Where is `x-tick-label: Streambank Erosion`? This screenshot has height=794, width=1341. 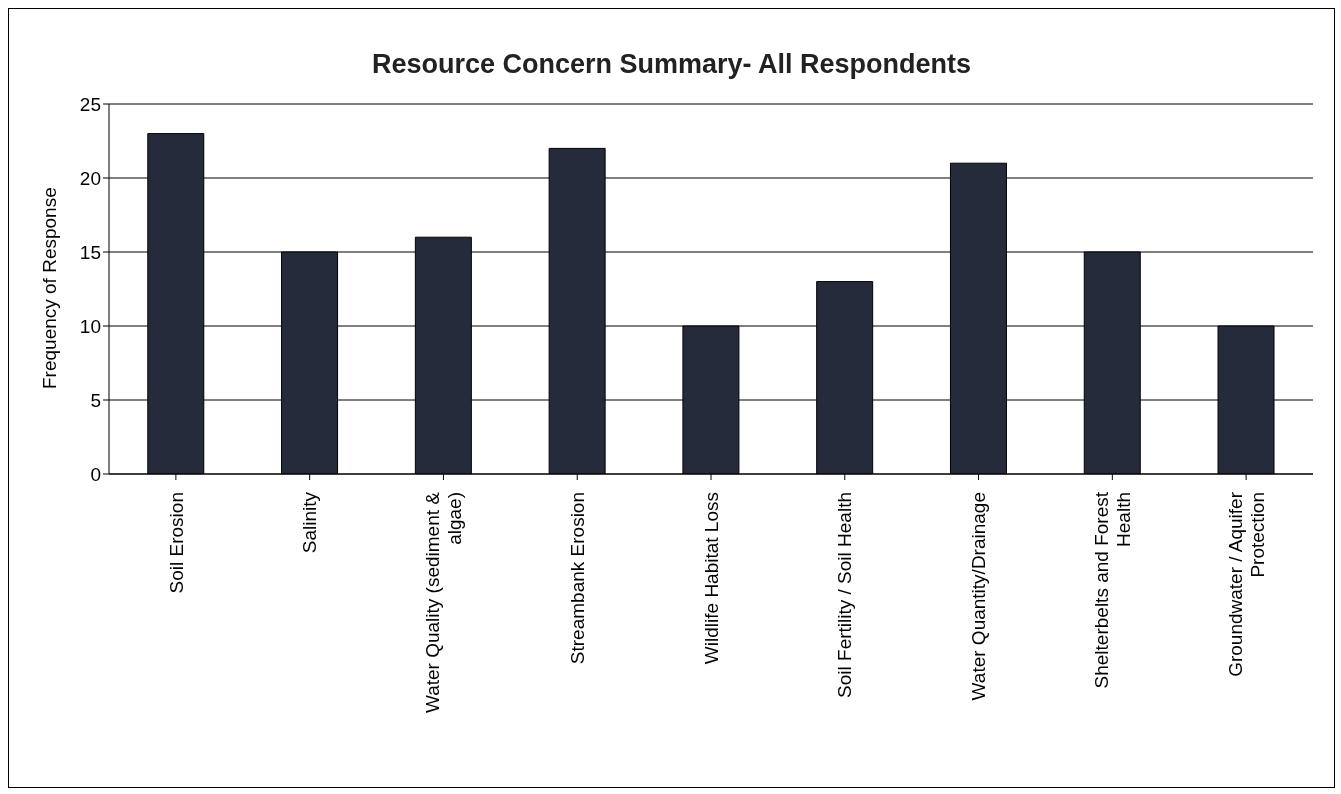 x-tick-label: Streambank Erosion is located at coordinates (577, 578).